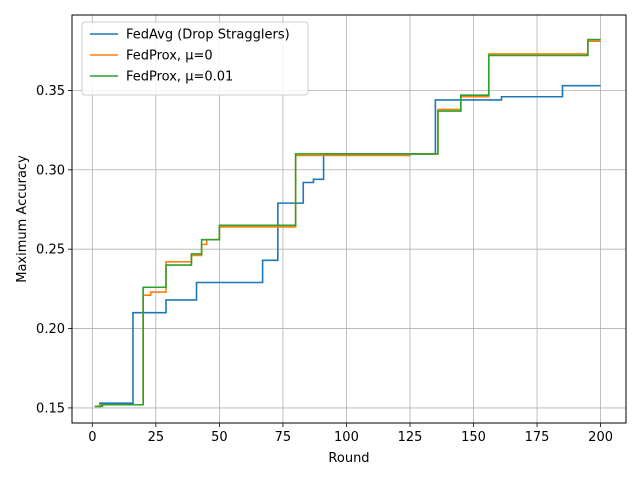  Describe the element at coordinates (156, 437) in the screenshot. I see `x-tick-label: 25` at that location.